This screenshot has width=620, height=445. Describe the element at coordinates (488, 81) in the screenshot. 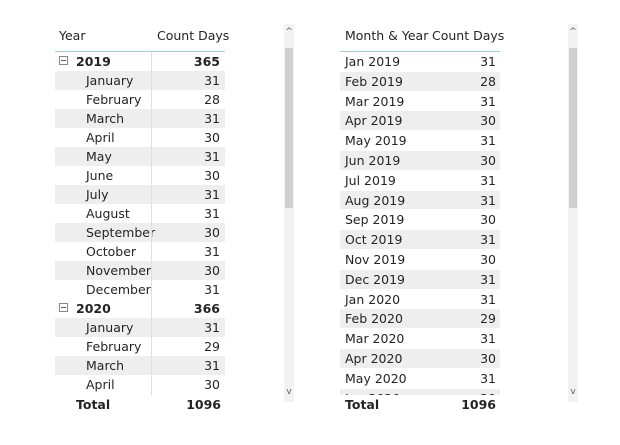

I see `row-value: 28` at that location.